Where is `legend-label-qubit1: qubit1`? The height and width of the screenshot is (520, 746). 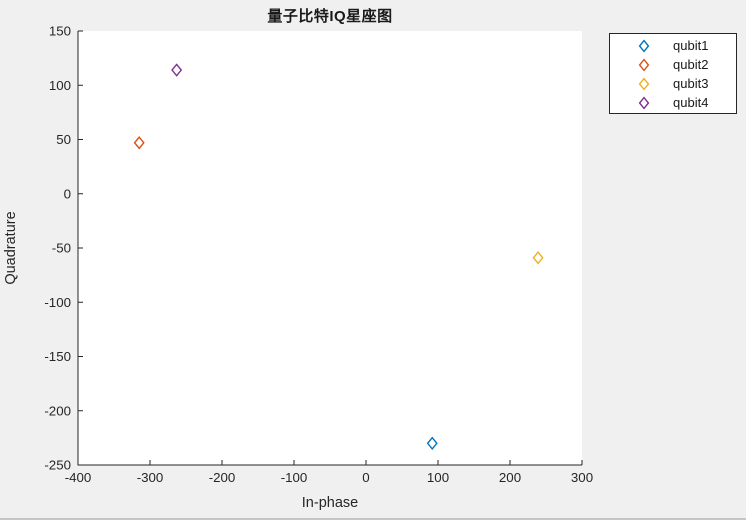
legend-label-qubit1: qubit1 is located at coordinates (691, 45).